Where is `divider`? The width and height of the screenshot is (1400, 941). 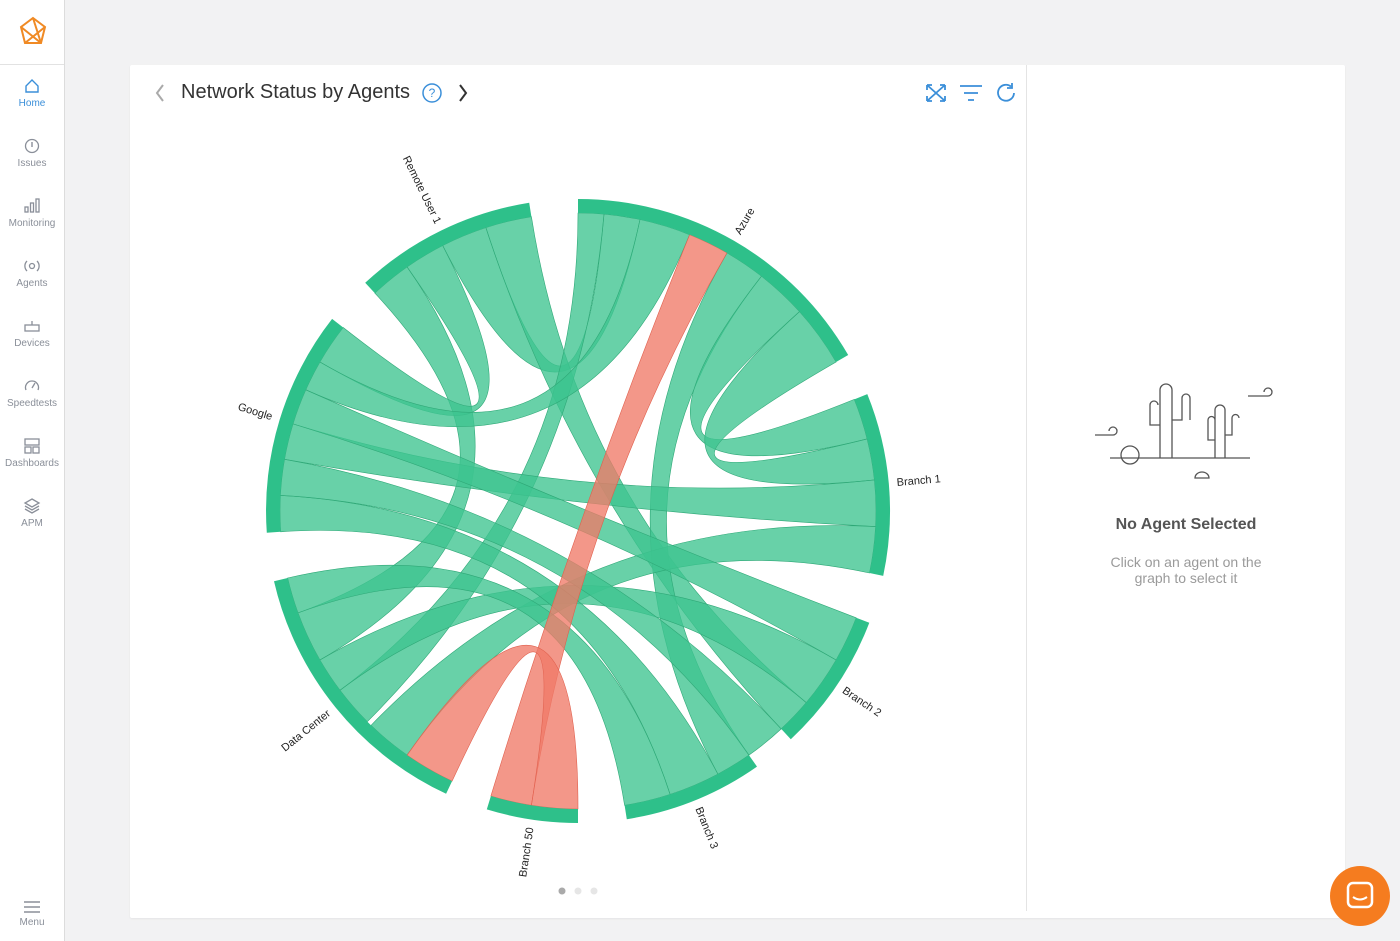 divider is located at coordinates (1026, 488).